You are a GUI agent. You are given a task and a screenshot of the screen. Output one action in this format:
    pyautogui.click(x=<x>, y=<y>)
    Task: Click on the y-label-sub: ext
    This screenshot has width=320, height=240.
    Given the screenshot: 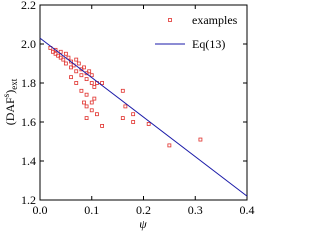 What is the action you would take?
    pyautogui.click(x=14, y=83)
    